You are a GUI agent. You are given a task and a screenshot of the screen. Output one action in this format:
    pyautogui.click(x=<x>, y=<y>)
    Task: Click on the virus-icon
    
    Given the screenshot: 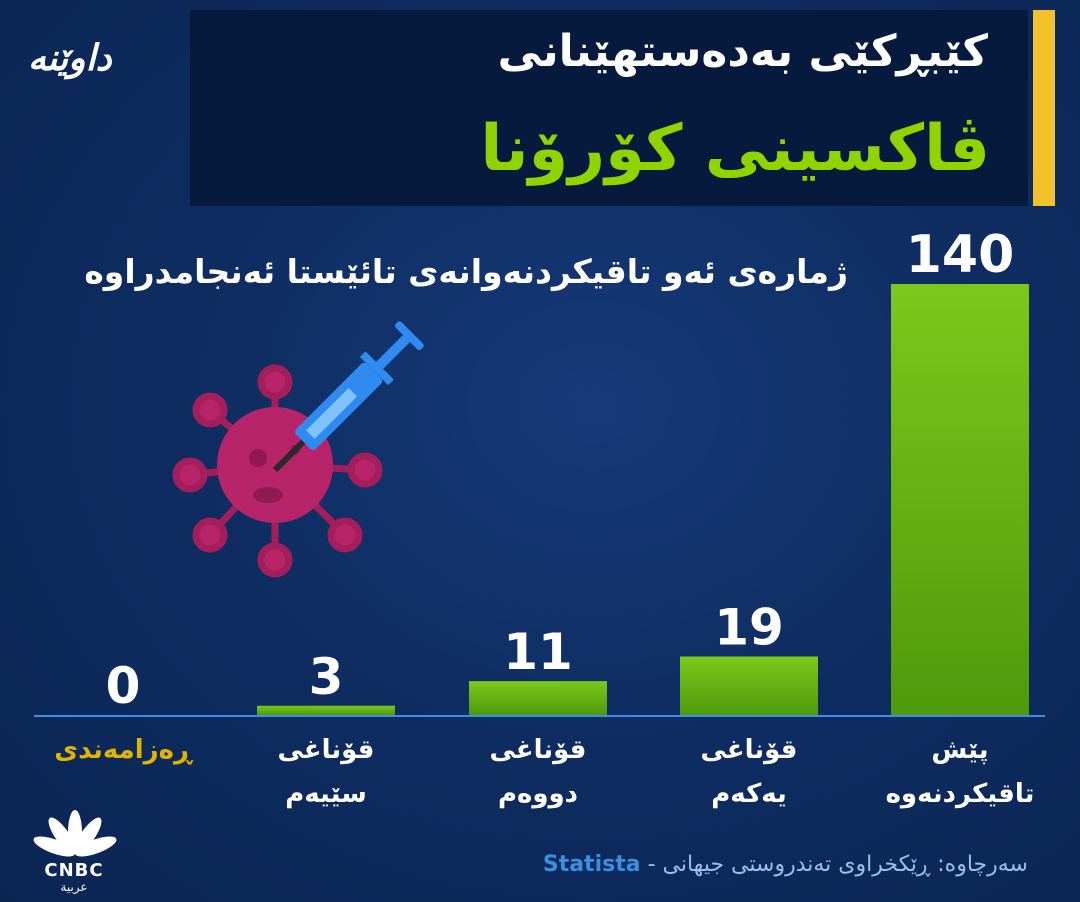 What is the action you would take?
    pyautogui.click(x=277, y=471)
    